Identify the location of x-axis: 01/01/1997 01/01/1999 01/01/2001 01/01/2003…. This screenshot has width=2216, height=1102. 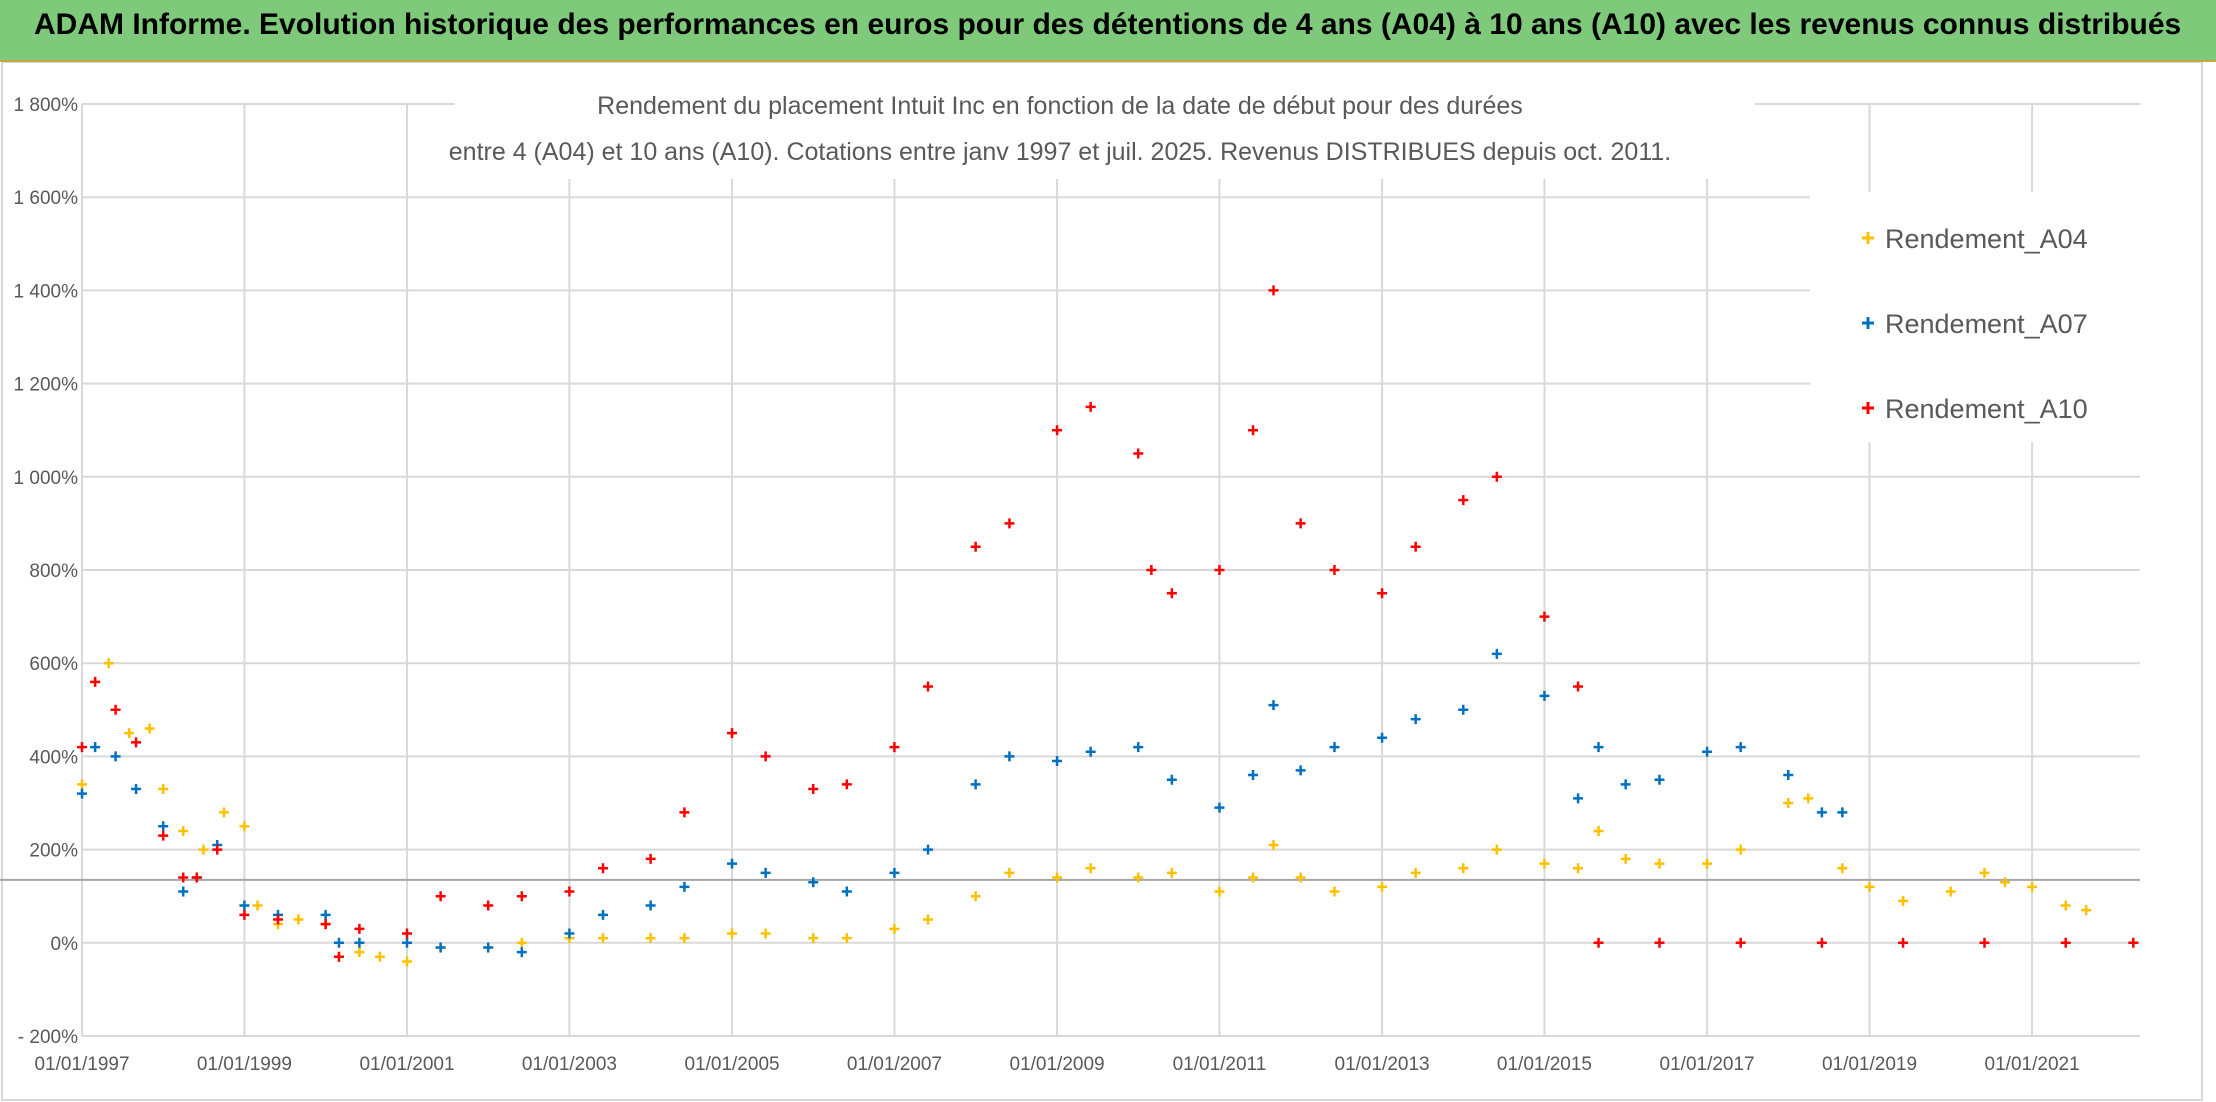
(1056, 1064).